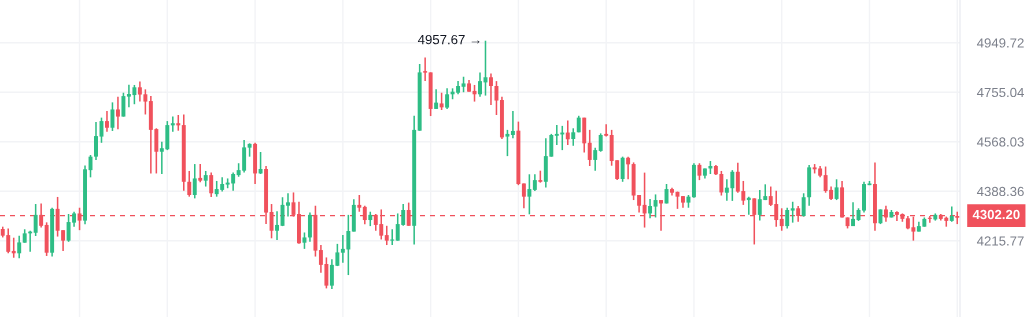 This screenshot has height=317, width=1029. Describe the element at coordinates (1000, 43) in the screenshot. I see `y-tick-label: 4949.72` at that location.